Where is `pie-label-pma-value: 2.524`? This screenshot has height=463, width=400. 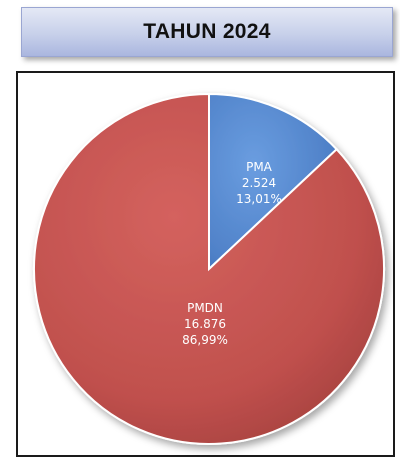 pie-label-pma-value: 2.524 is located at coordinates (259, 183).